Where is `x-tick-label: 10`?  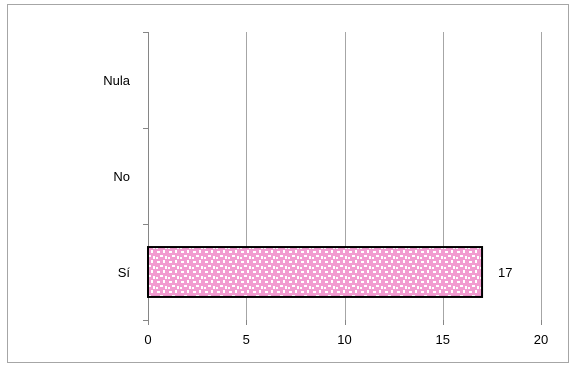 x-tick-label: 10 is located at coordinates (344, 339).